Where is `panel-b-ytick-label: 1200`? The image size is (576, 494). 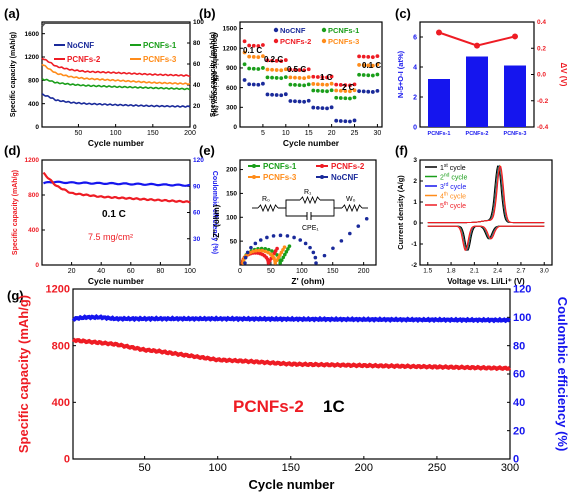 panel-b-ytick-label: 1200 is located at coordinates (230, 48).